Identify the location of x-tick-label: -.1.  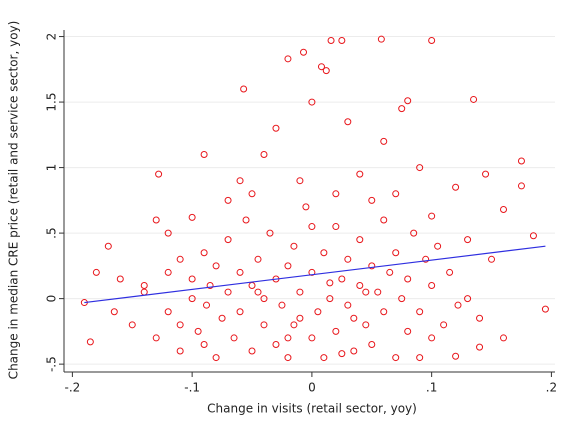
(192, 388).